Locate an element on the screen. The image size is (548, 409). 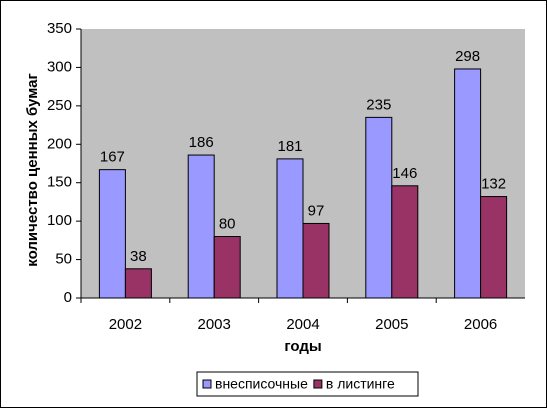
y-tick-label: 250 is located at coordinates (59, 105).